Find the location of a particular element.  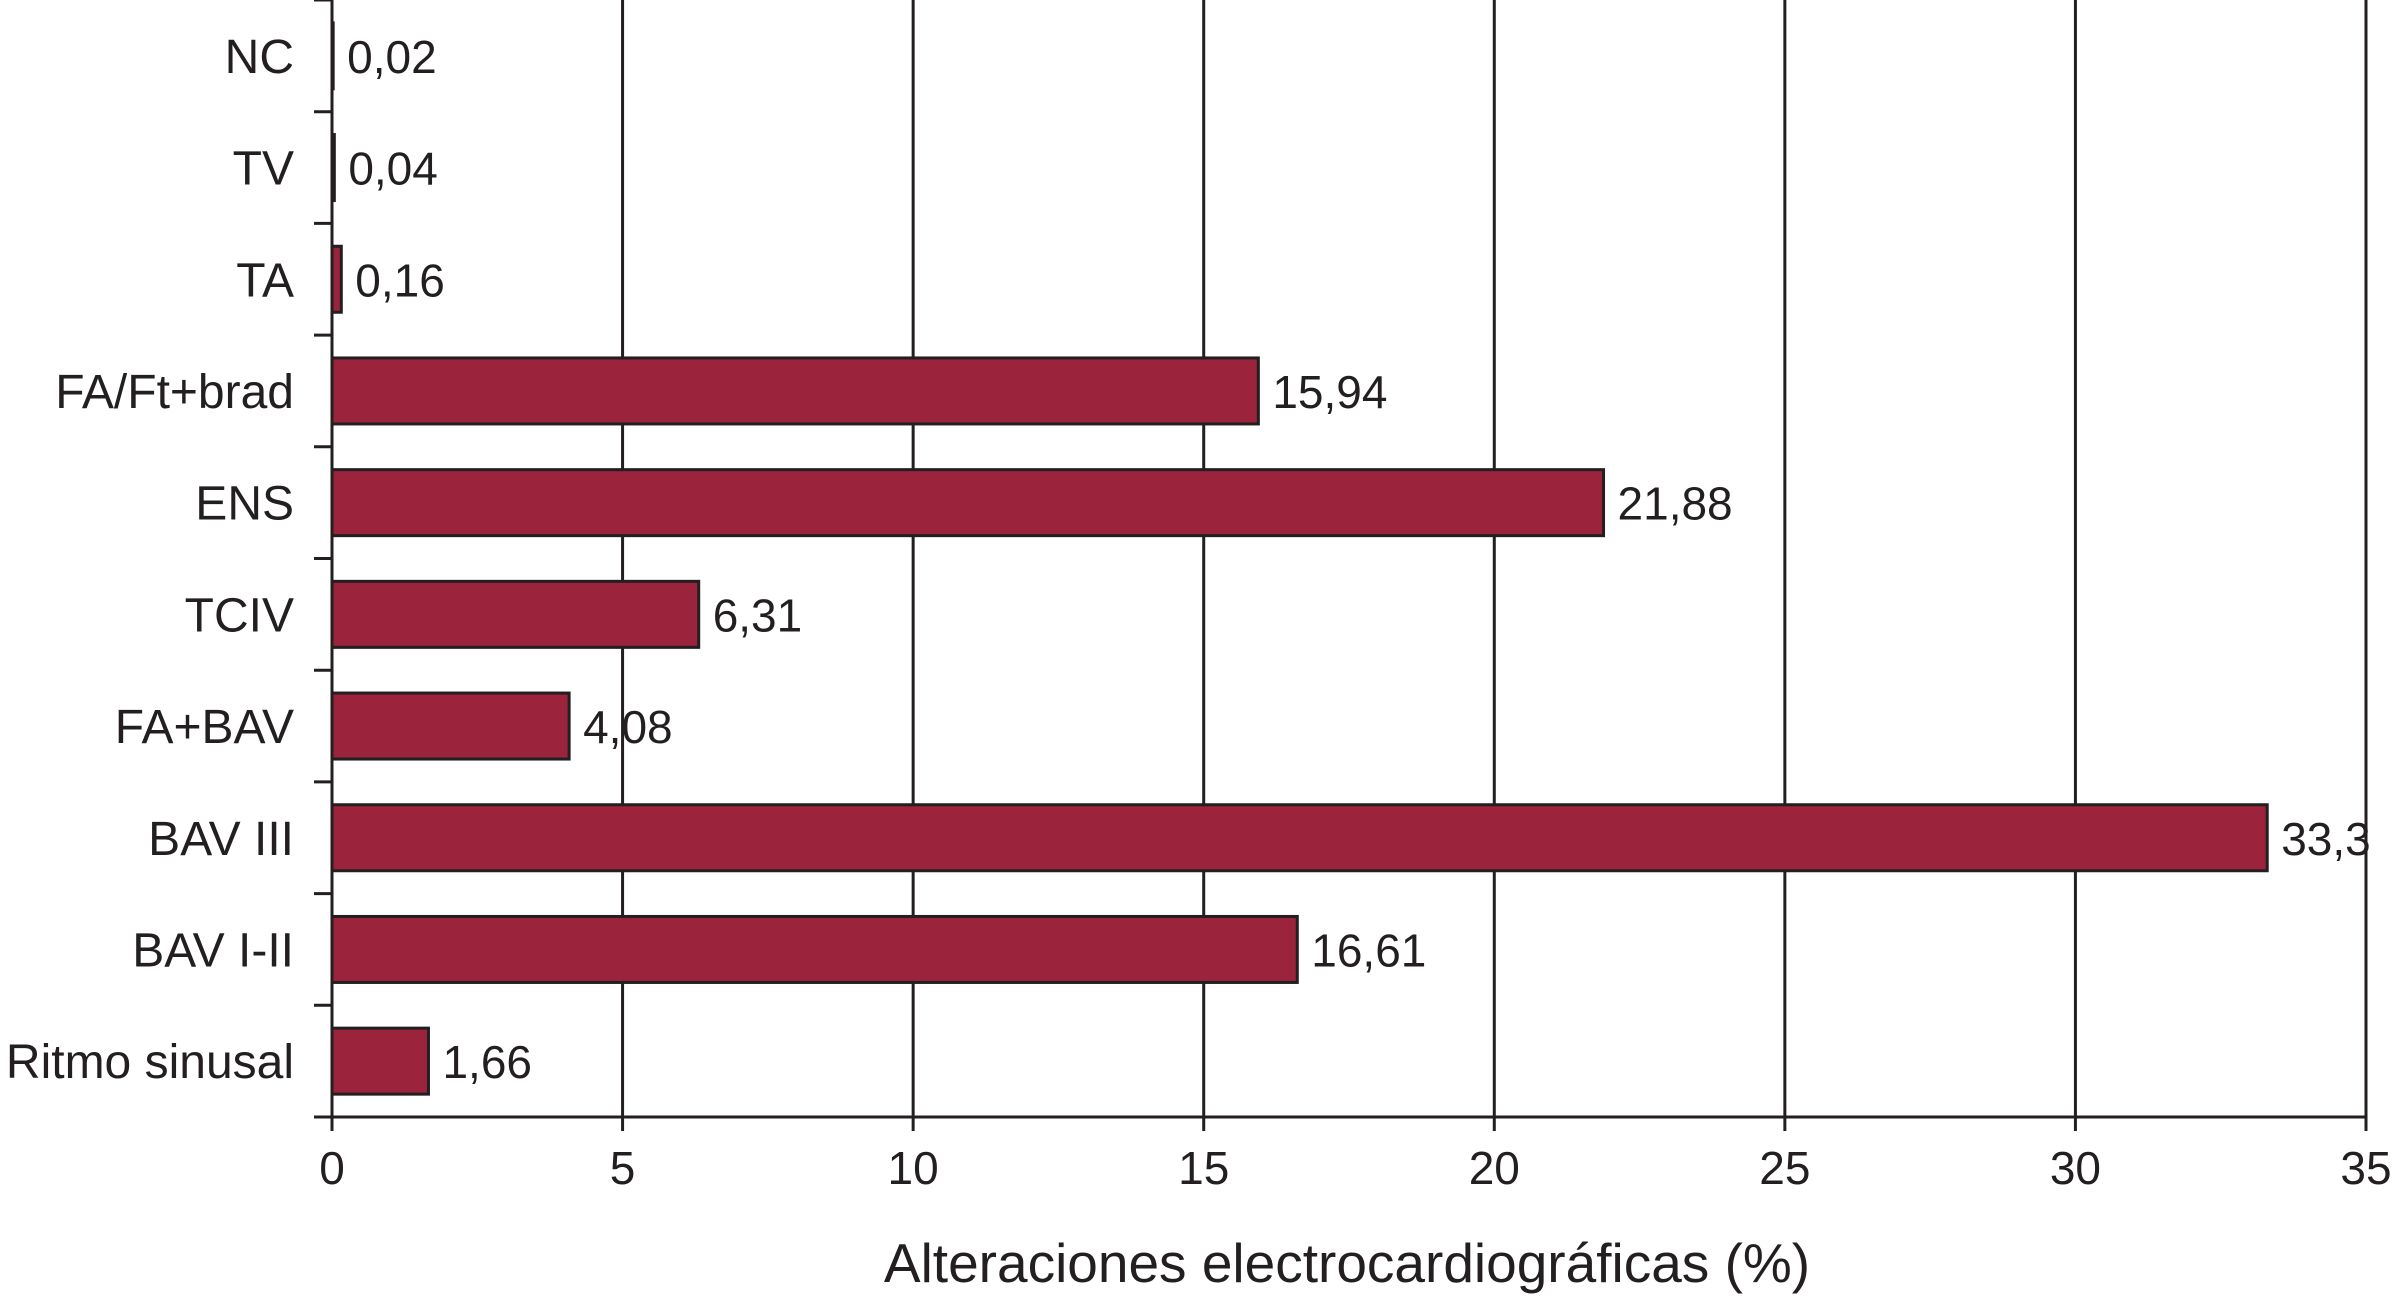

category-label: NC is located at coordinates (259, 57).